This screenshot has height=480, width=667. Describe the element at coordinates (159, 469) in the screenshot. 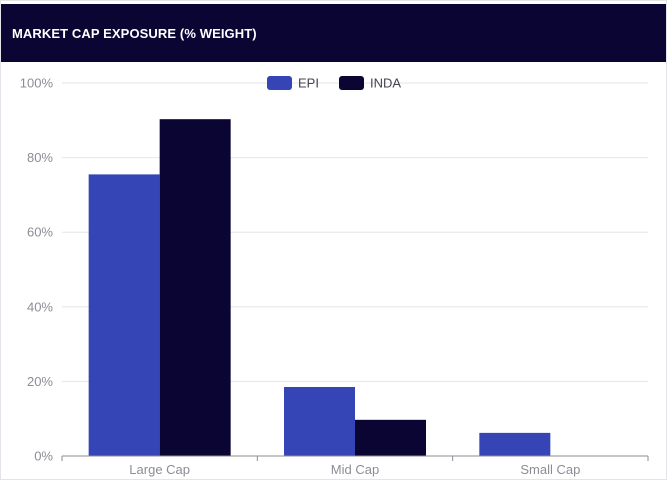

I see `x-tick-label: Large Cap` at that location.